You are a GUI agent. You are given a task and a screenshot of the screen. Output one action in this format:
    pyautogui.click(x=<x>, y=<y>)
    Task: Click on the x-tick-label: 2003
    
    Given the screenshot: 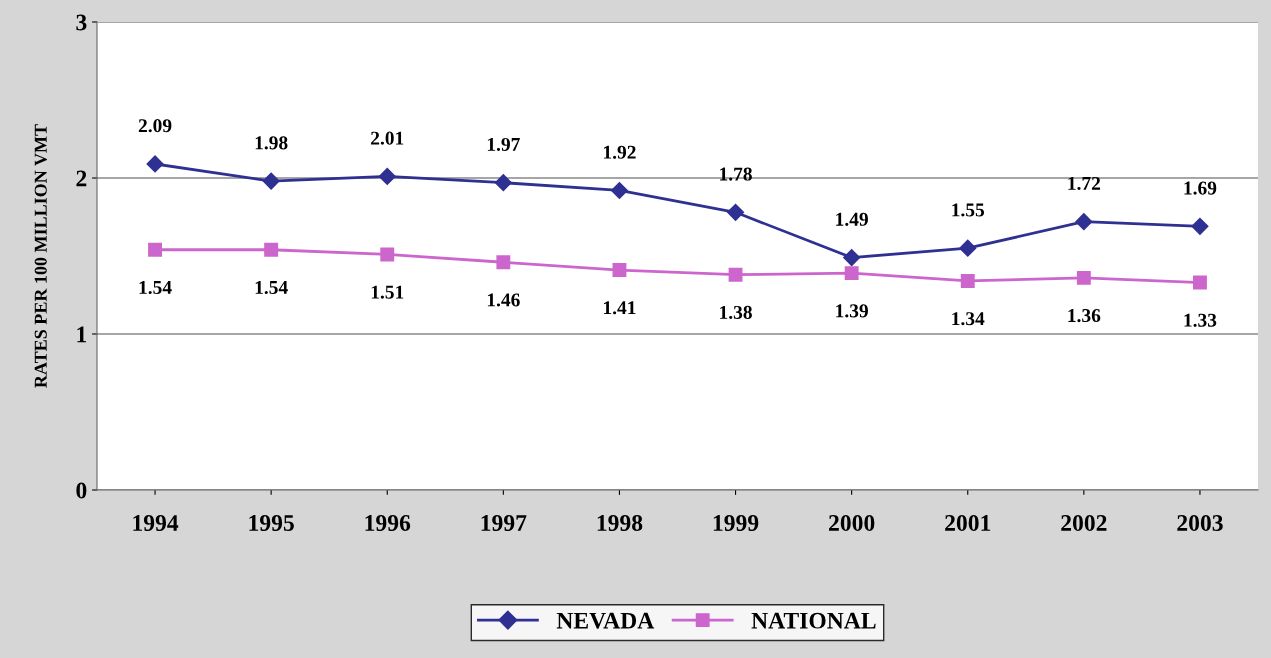 What is the action you would take?
    pyautogui.click(x=1200, y=522)
    